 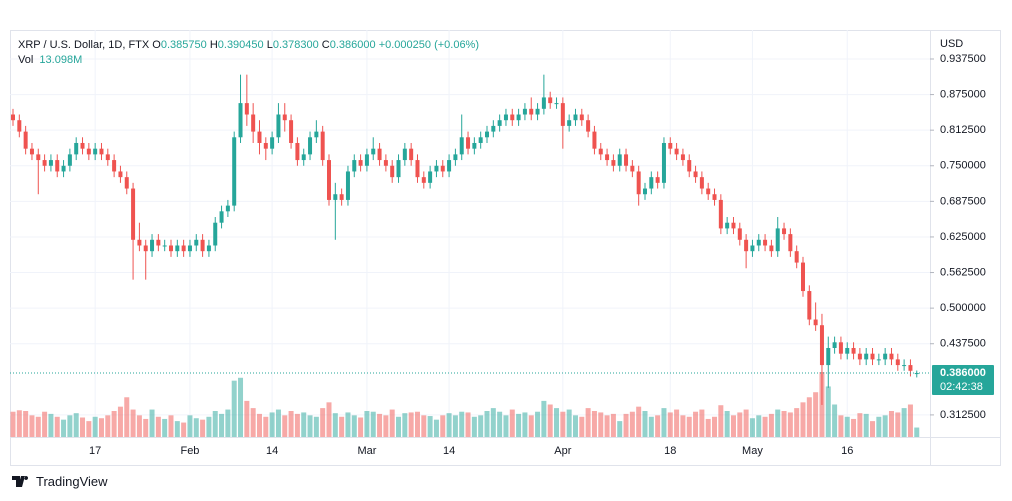 I want to click on volume-value: 13.098M, so click(x=61, y=60).